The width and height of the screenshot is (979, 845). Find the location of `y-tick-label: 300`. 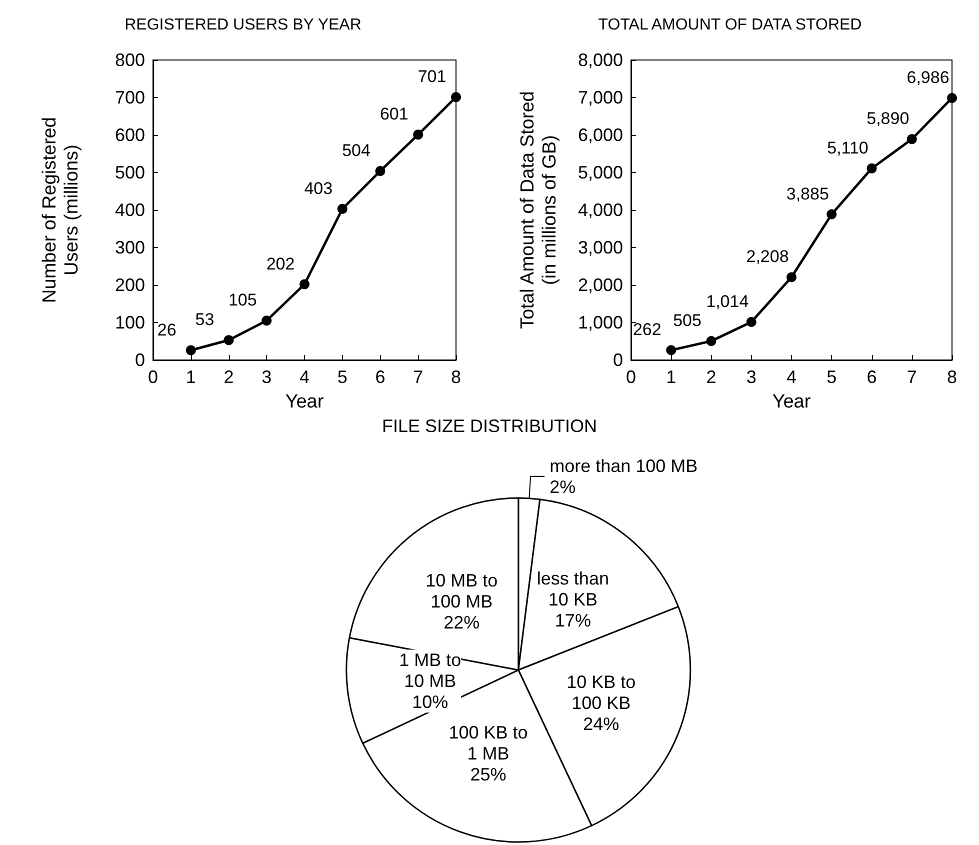

y-tick-label: 300 is located at coordinates (129, 248).